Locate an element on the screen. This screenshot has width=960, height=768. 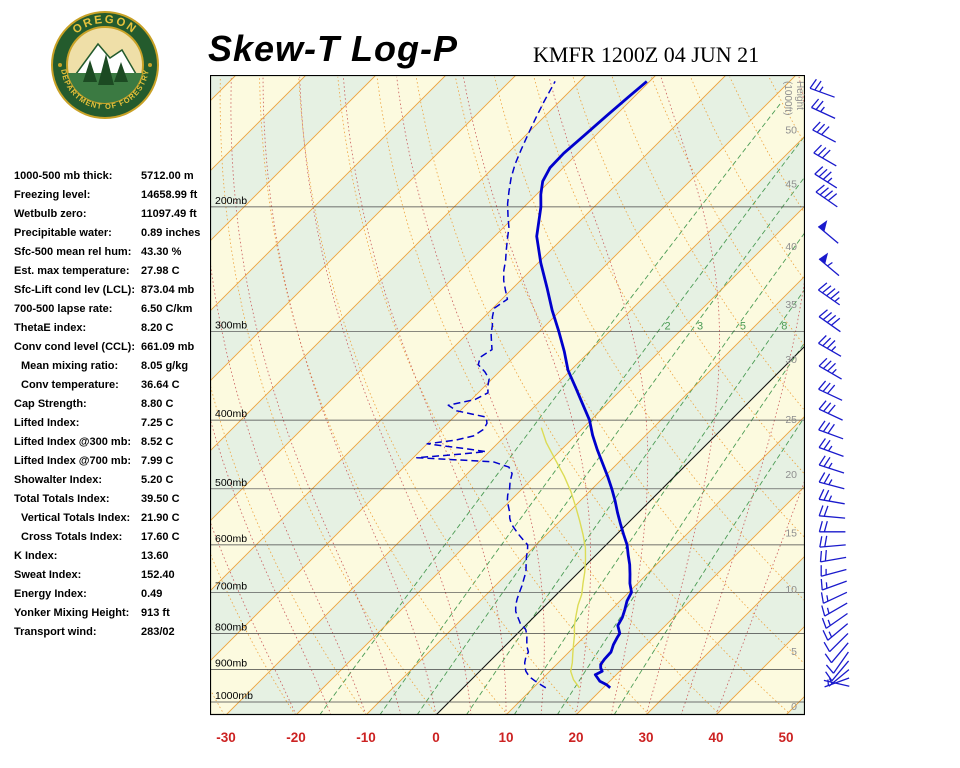
height-label: 5 is located at coordinates (794, 652).